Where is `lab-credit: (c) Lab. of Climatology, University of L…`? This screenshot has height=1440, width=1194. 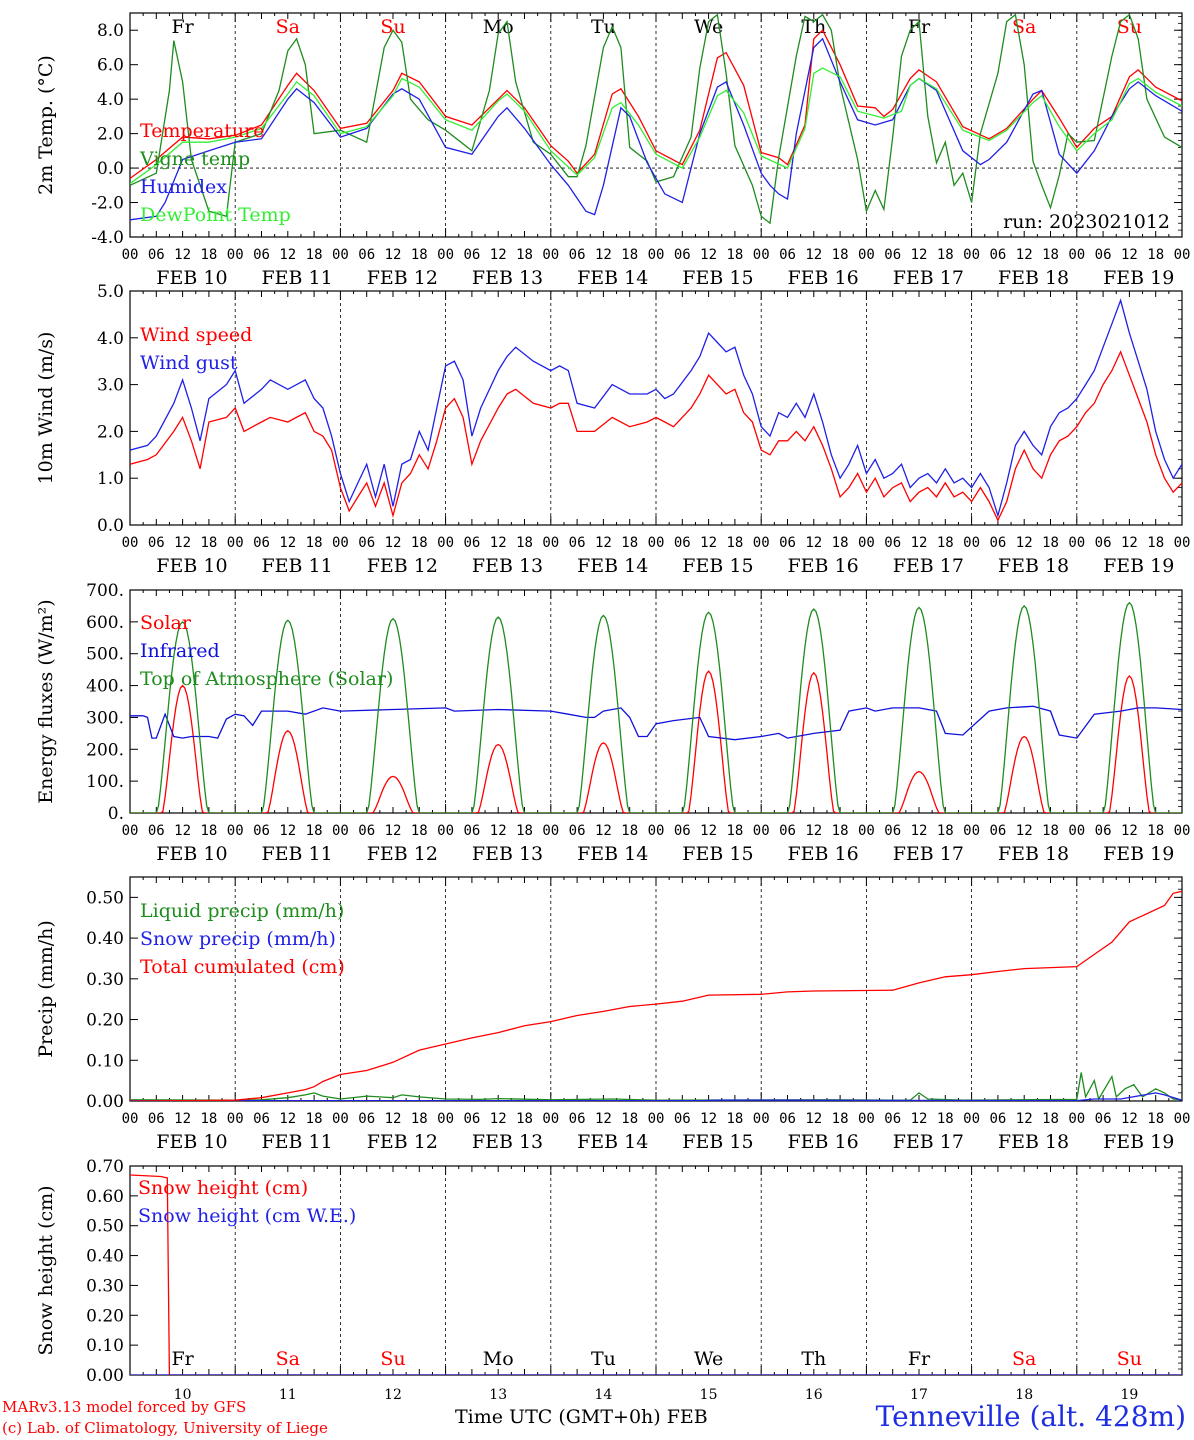 lab-credit: (c) Lab. of Climatology, University of L… is located at coordinates (165, 1428).